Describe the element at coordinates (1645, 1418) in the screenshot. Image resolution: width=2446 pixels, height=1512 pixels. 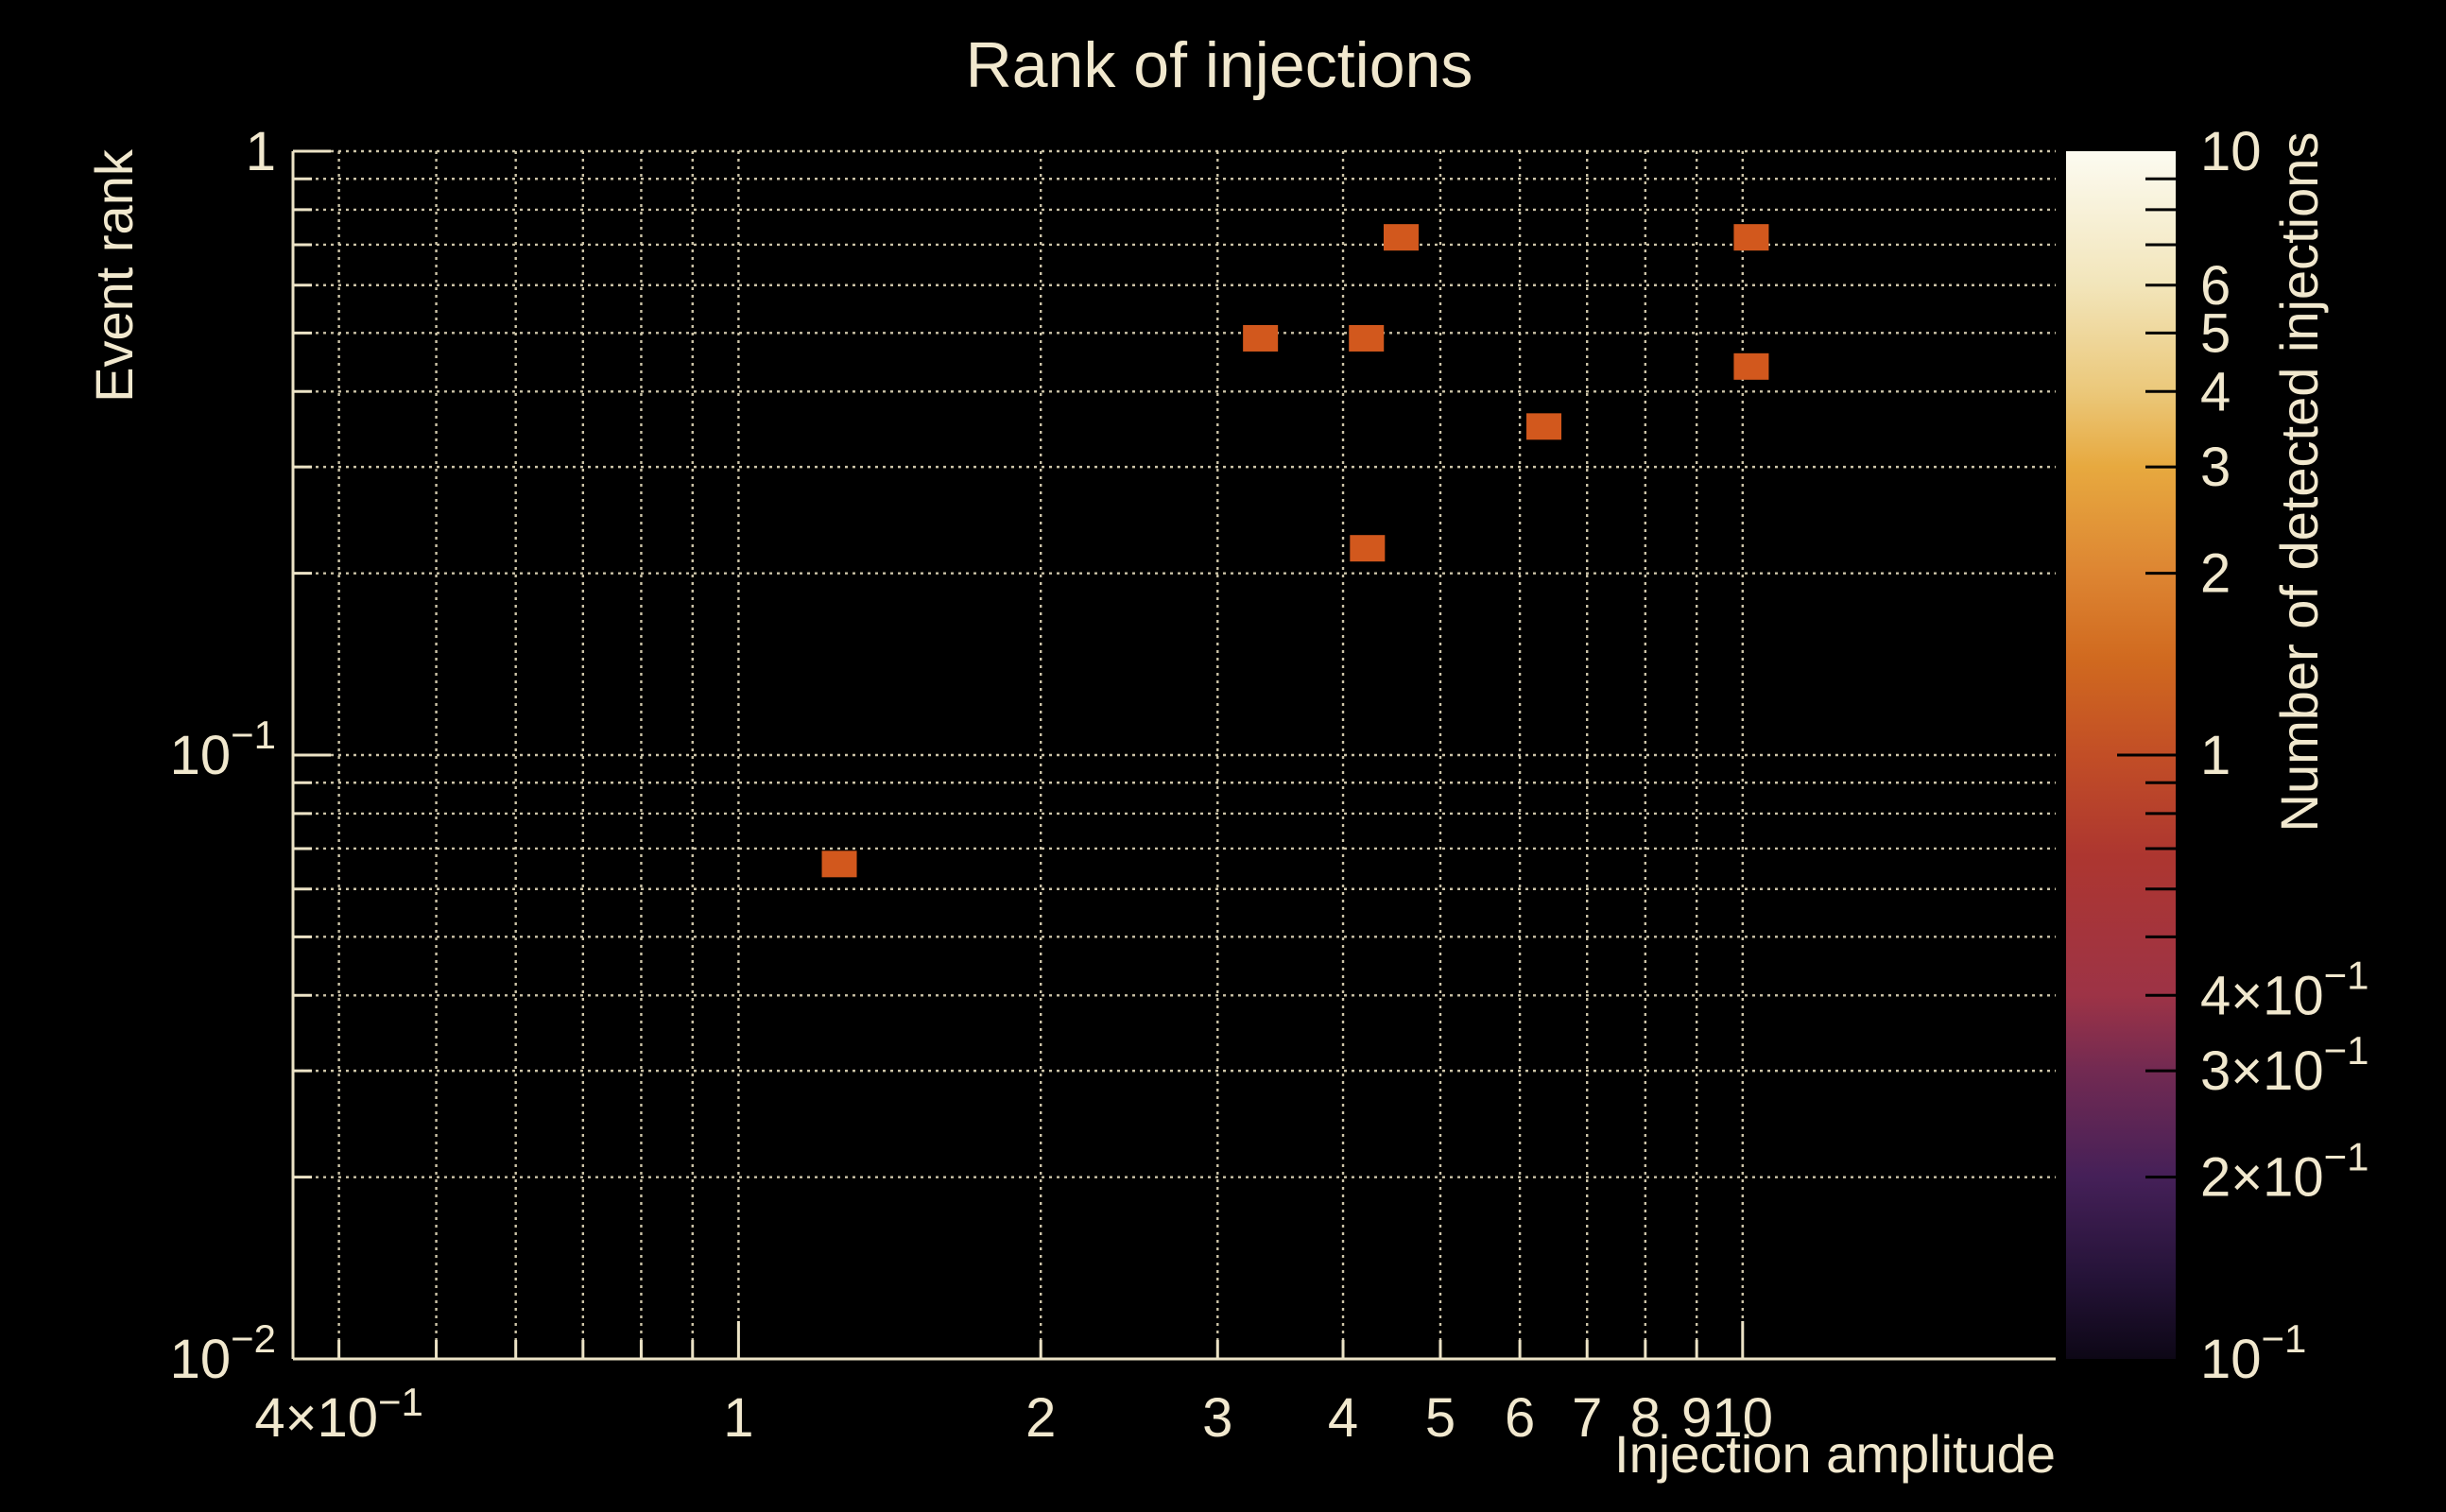
I see `x-tick-label: 8` at that location.